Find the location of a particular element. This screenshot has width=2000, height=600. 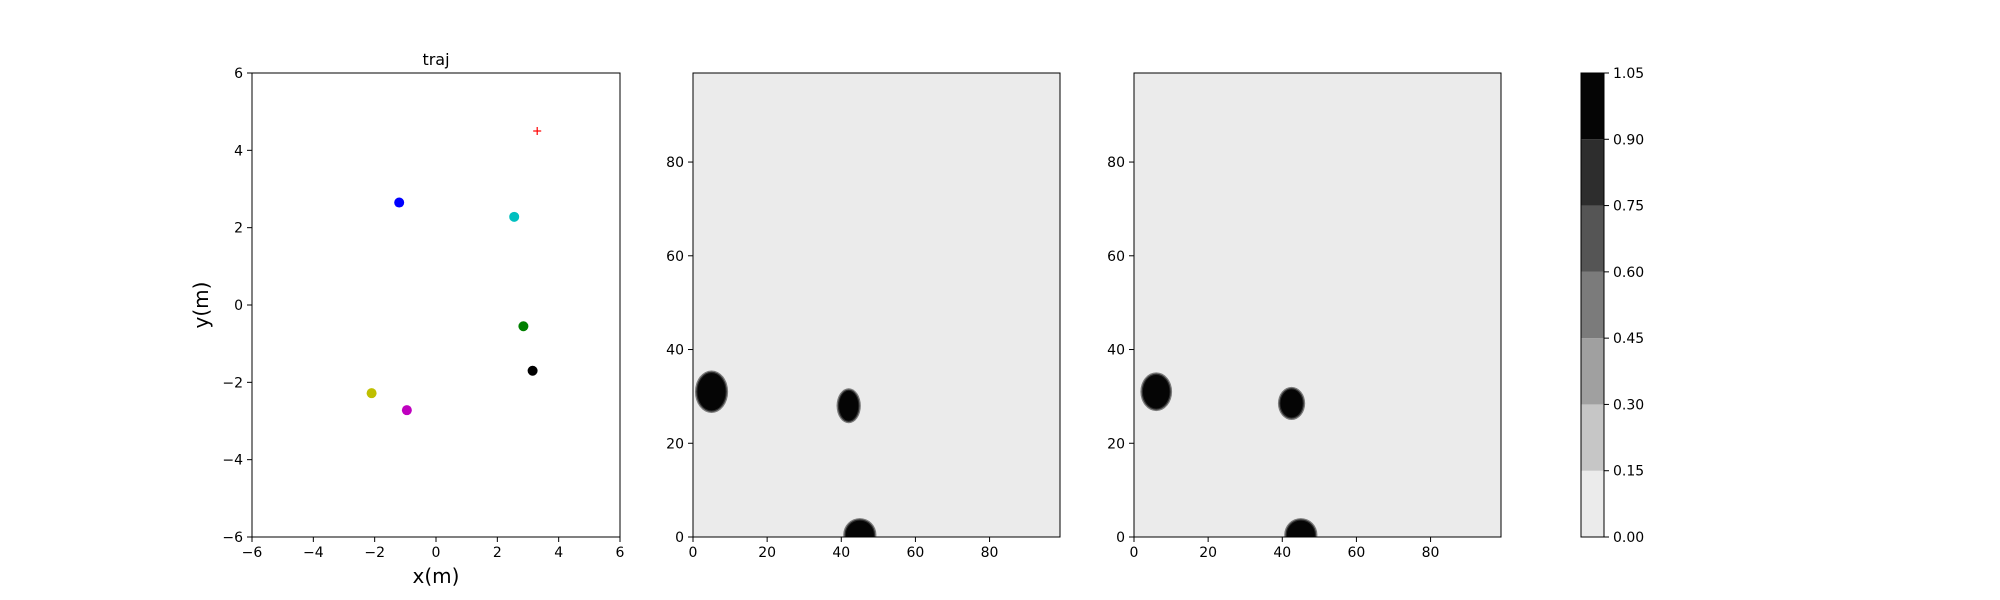

colorbar-tick-label: 1.05 is located at coordinates (1628, 74).